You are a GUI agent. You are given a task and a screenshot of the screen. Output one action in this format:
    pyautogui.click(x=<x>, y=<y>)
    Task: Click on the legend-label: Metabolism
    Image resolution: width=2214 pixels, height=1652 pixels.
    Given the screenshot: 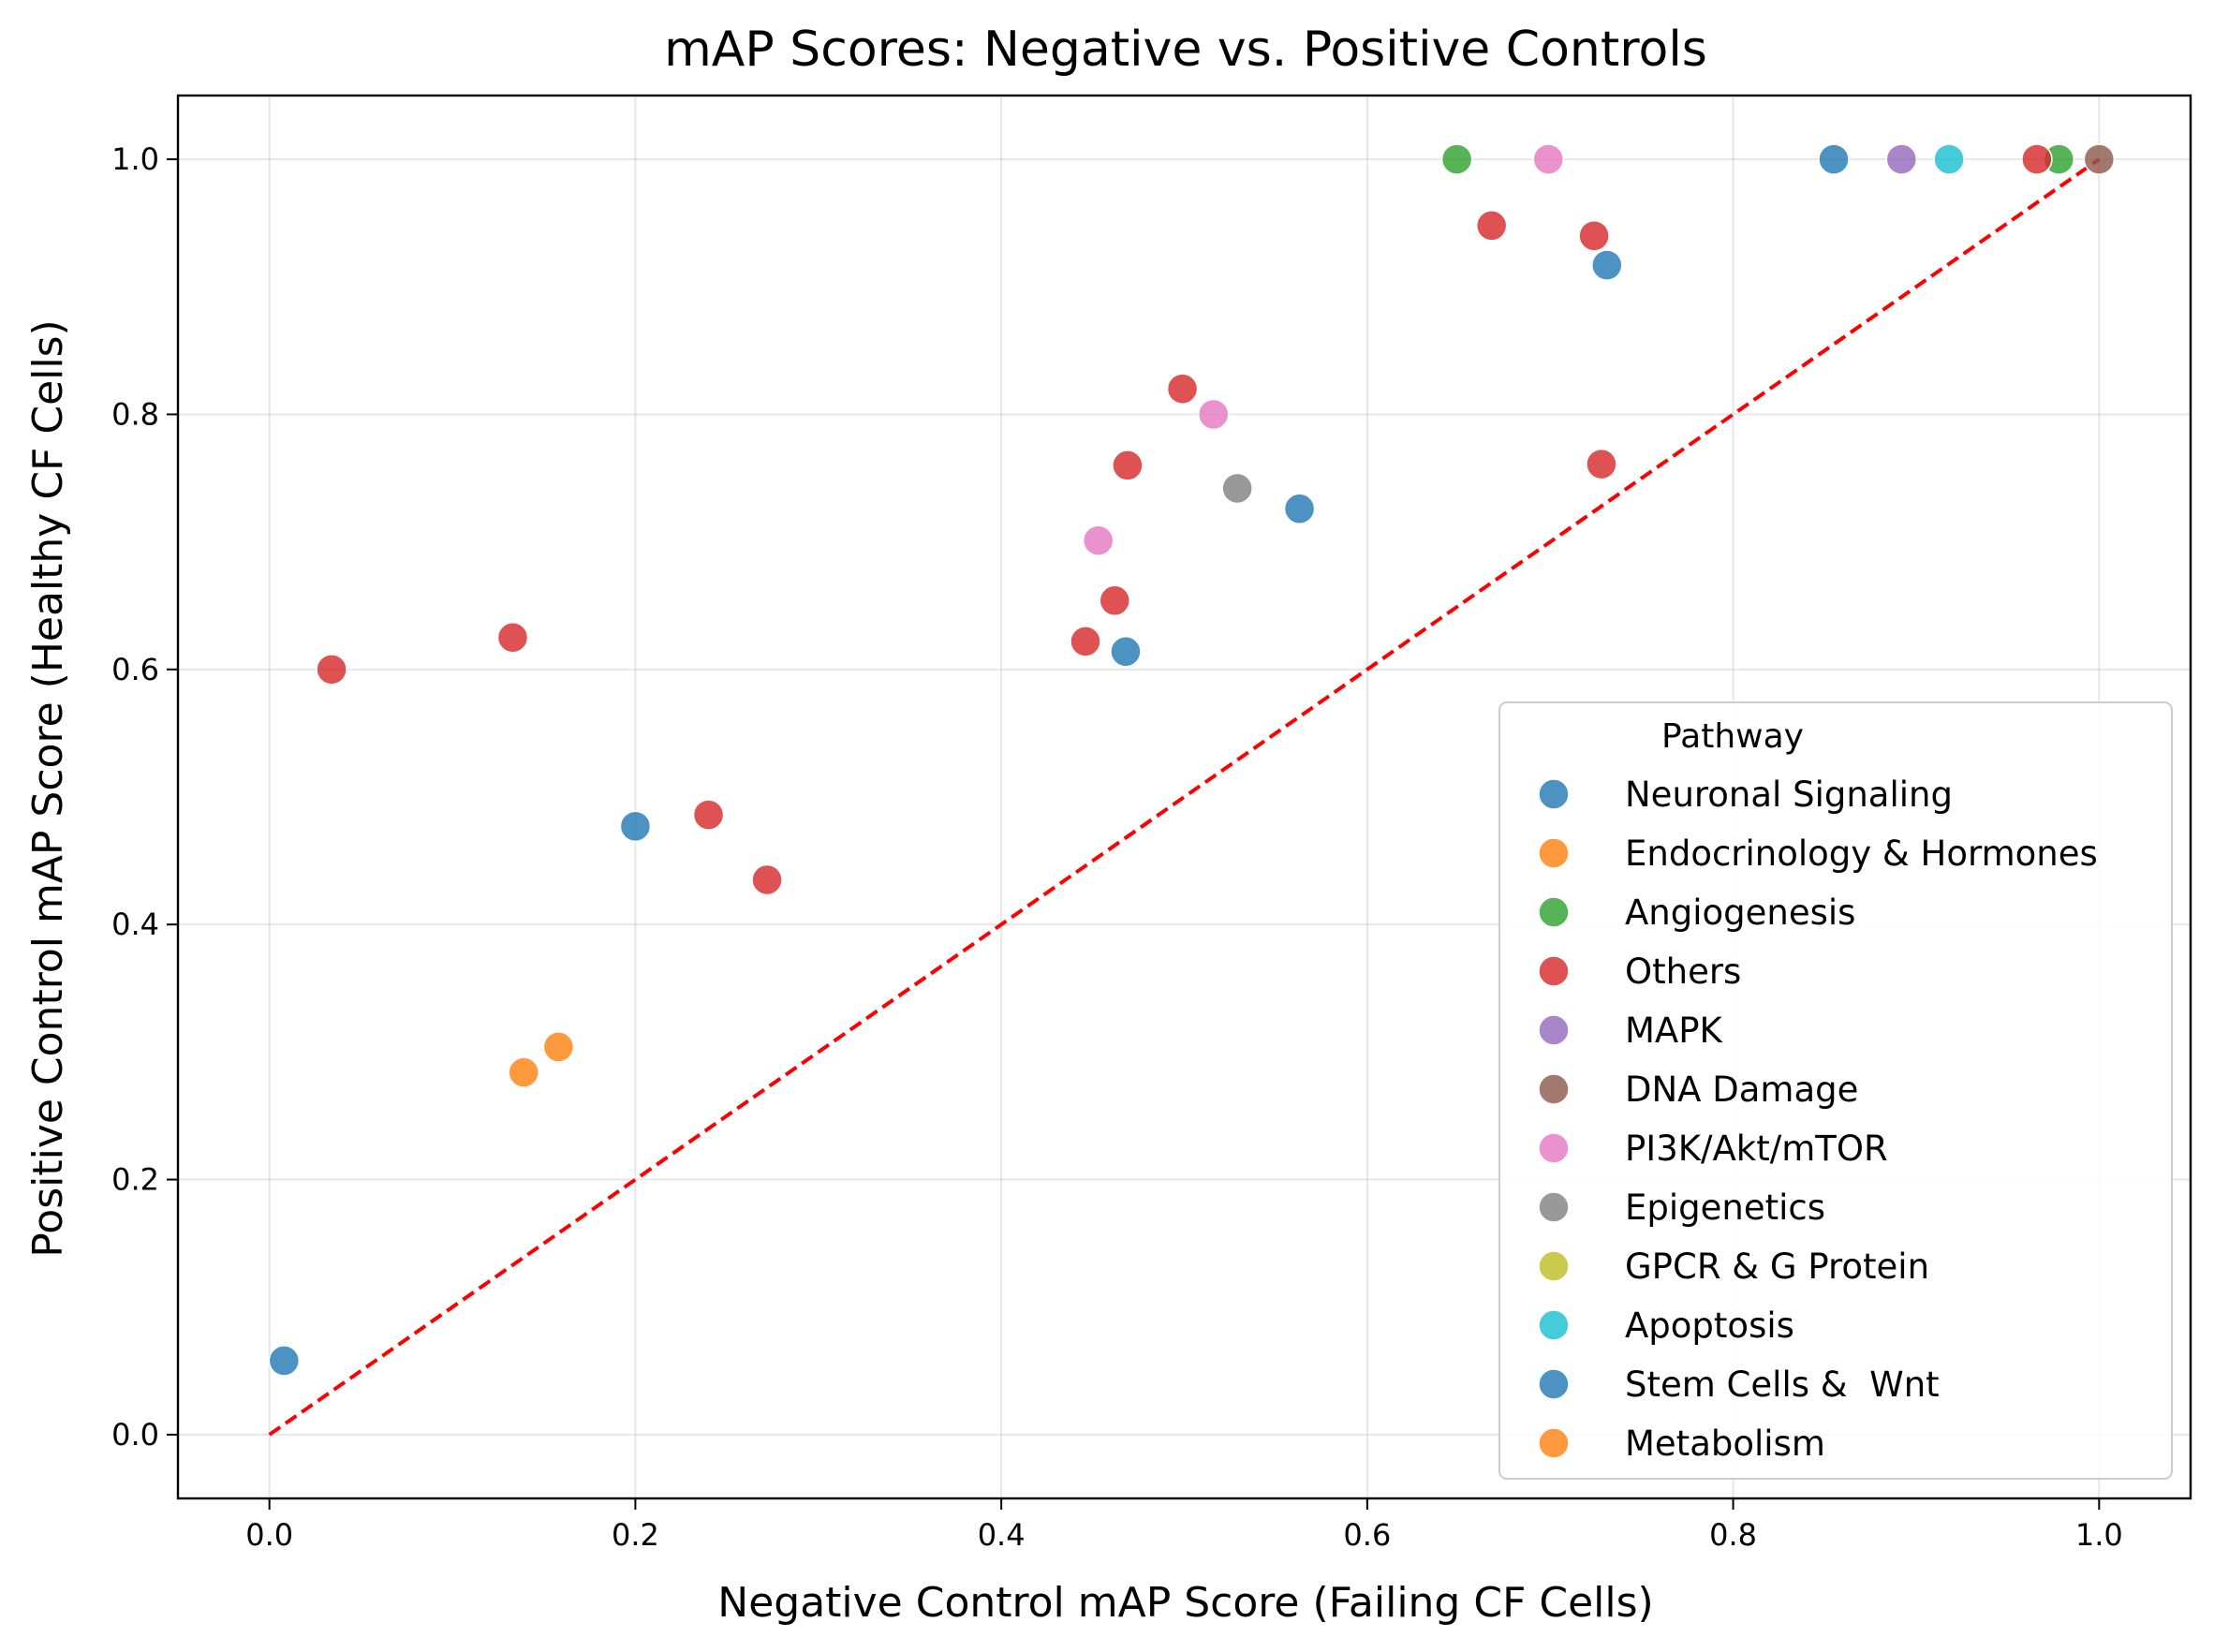 What is the action you would take?
    pyautogui.click(x=1725, y=1443)
    